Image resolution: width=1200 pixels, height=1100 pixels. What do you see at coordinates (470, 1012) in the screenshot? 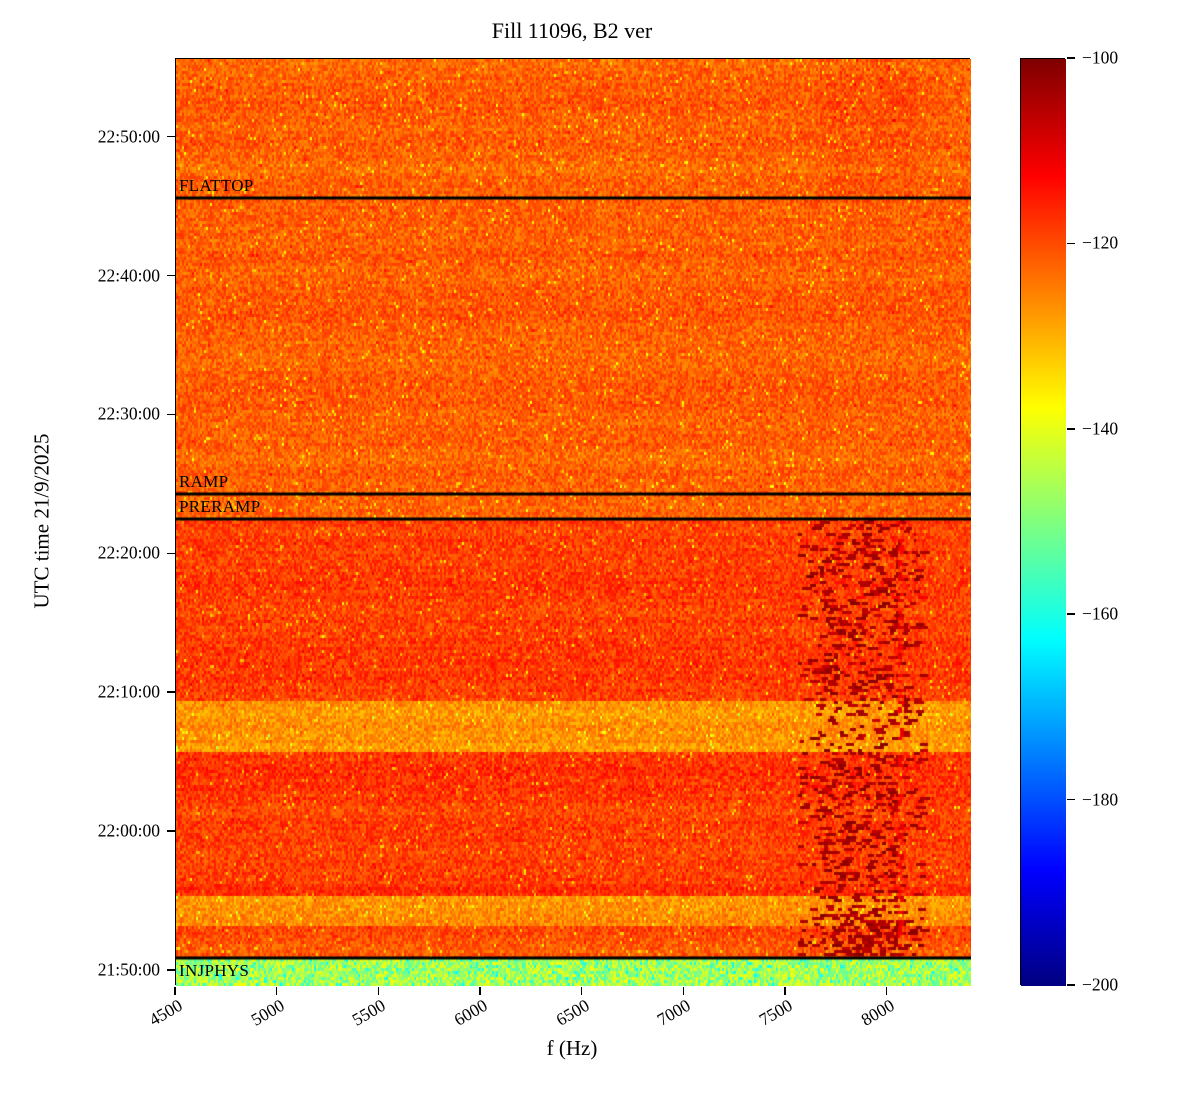
I see `x-tick-label: 6000` at bounding box center [470, 1012].